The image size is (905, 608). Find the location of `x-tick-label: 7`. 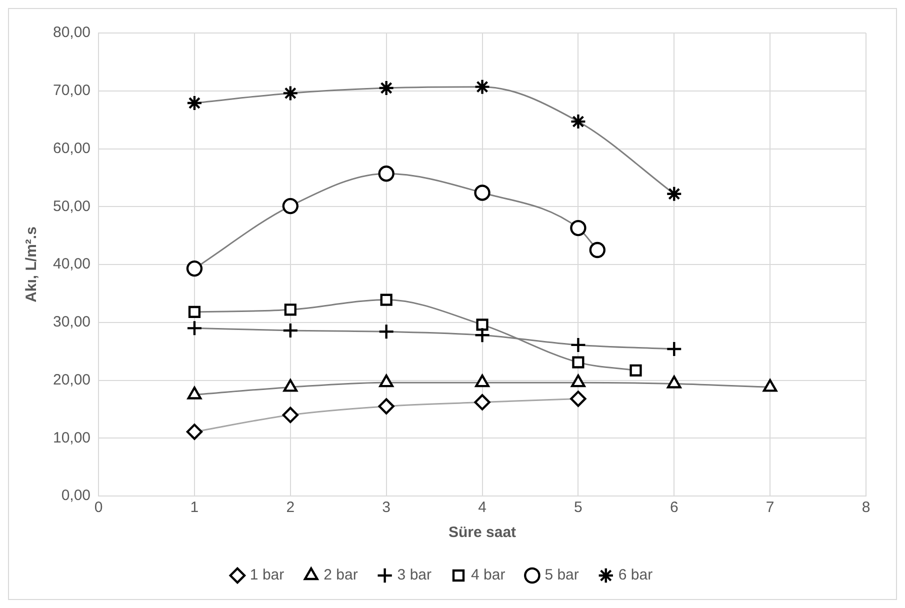

x-tick-label: 7 is located at coordinates (770, 507).